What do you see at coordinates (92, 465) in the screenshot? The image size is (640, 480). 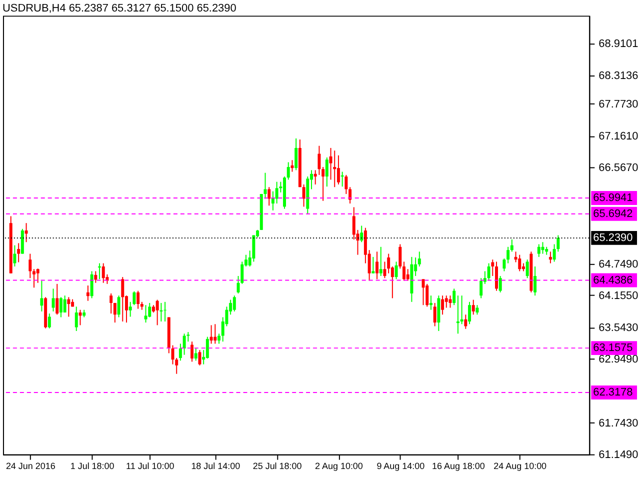 I see `x-tick-label: 1 Jul 18:00` at bounding box center [92, 465].